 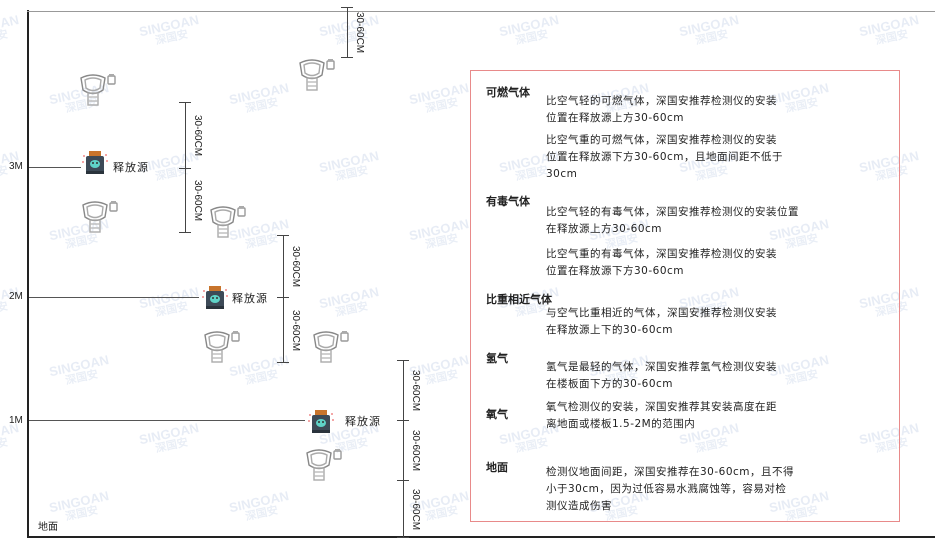 What do you see at coordinates (519, 299) in the screenshot?
I see `note-heading: 比重相近气体` at bounding box center [519, 299].